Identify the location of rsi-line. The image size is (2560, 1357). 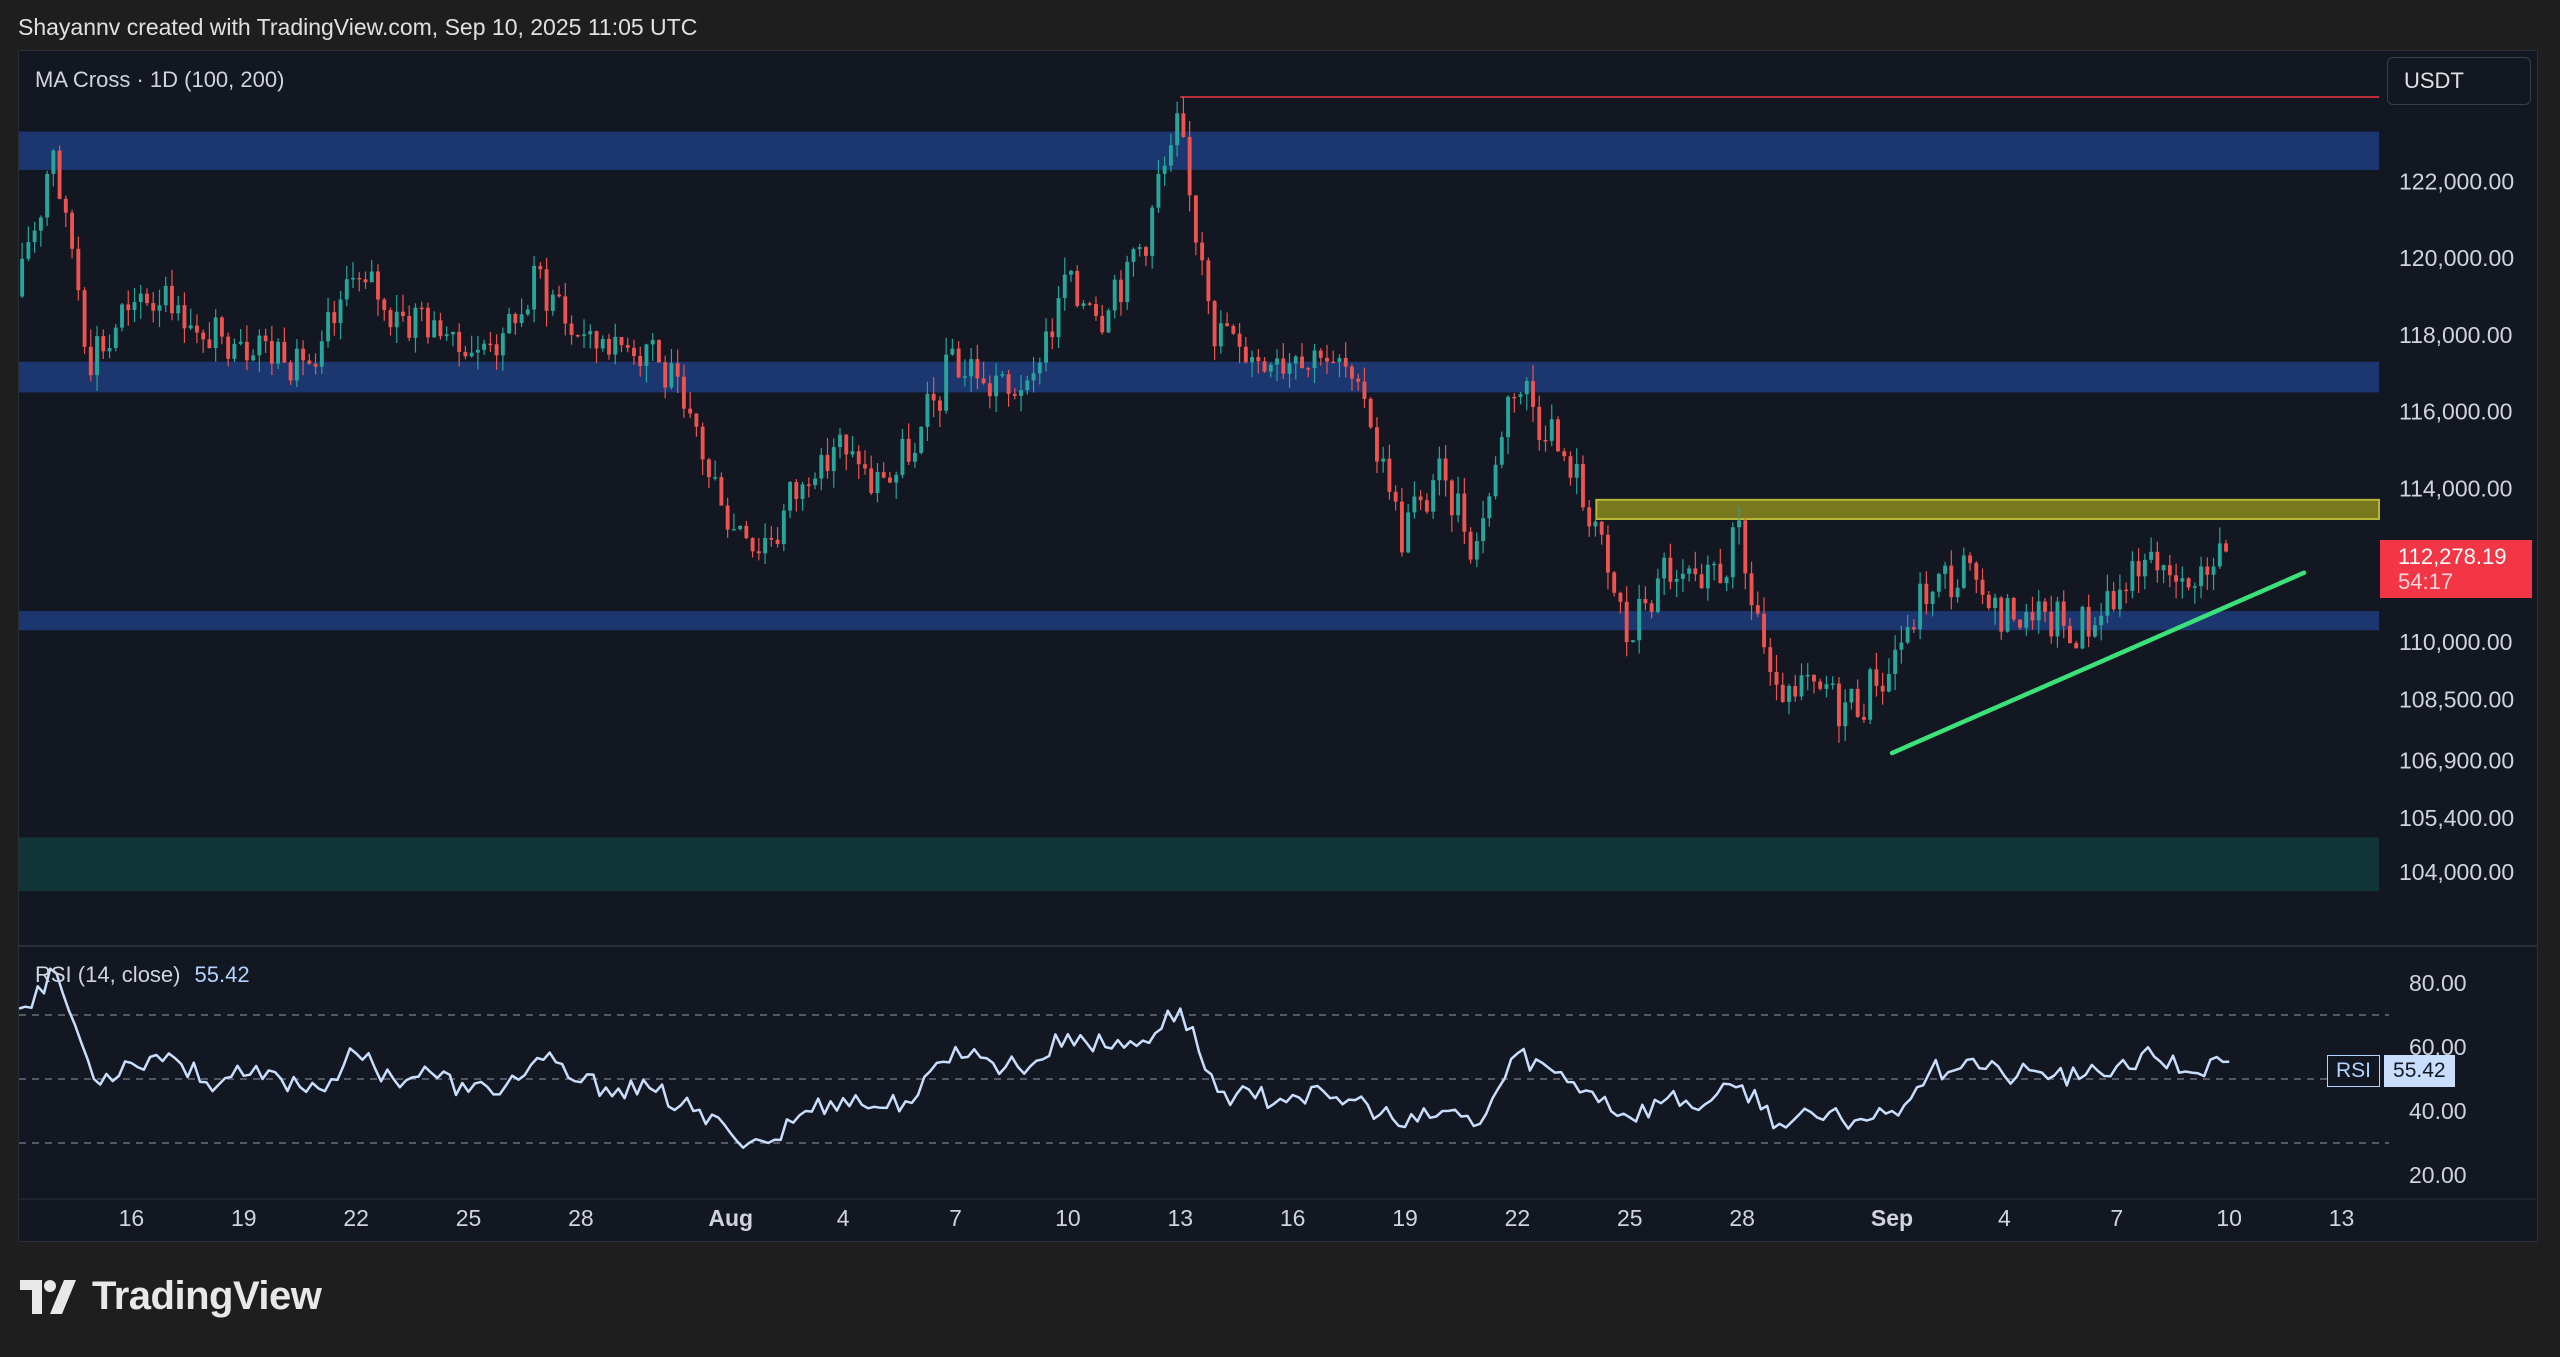
(1124, 1058).